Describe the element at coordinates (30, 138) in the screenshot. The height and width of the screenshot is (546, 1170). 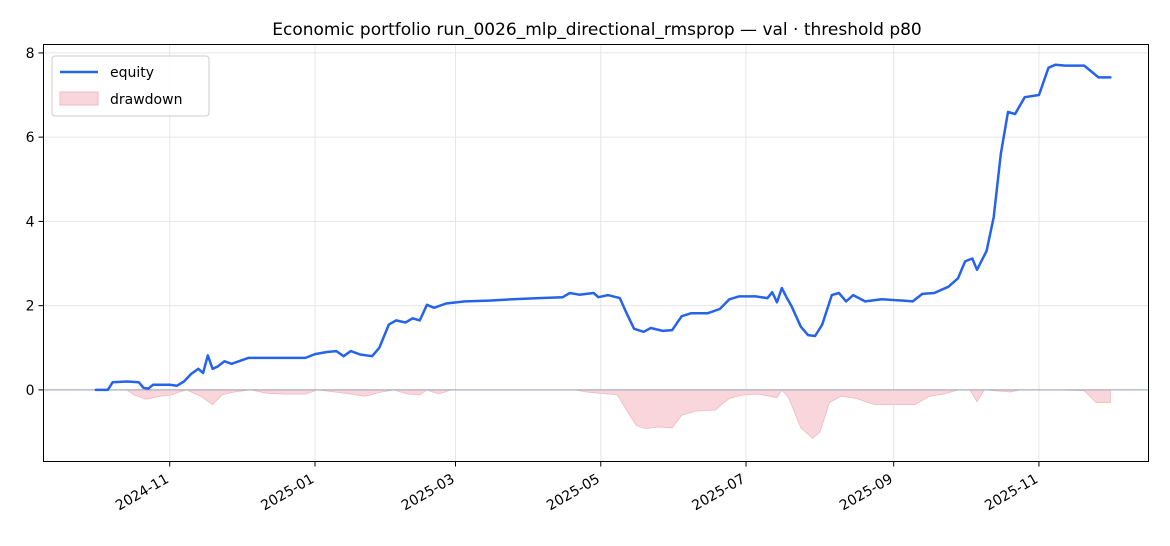
I see `y-tick-label: 6` at that location.